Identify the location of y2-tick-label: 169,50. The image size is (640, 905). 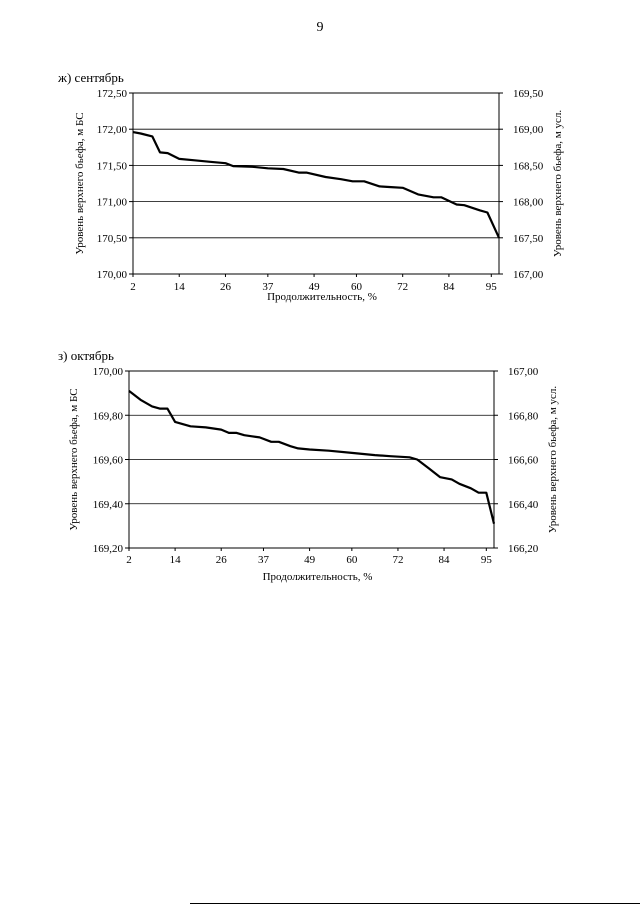
(528, 94).